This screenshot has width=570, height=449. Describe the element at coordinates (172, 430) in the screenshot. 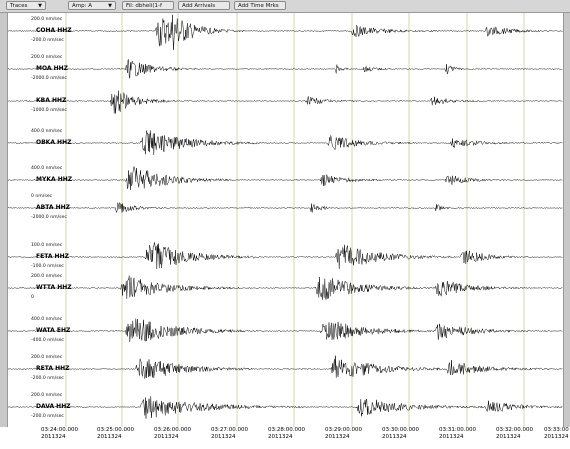

I see `time-tick-label: 03:26:00.000` at that location.